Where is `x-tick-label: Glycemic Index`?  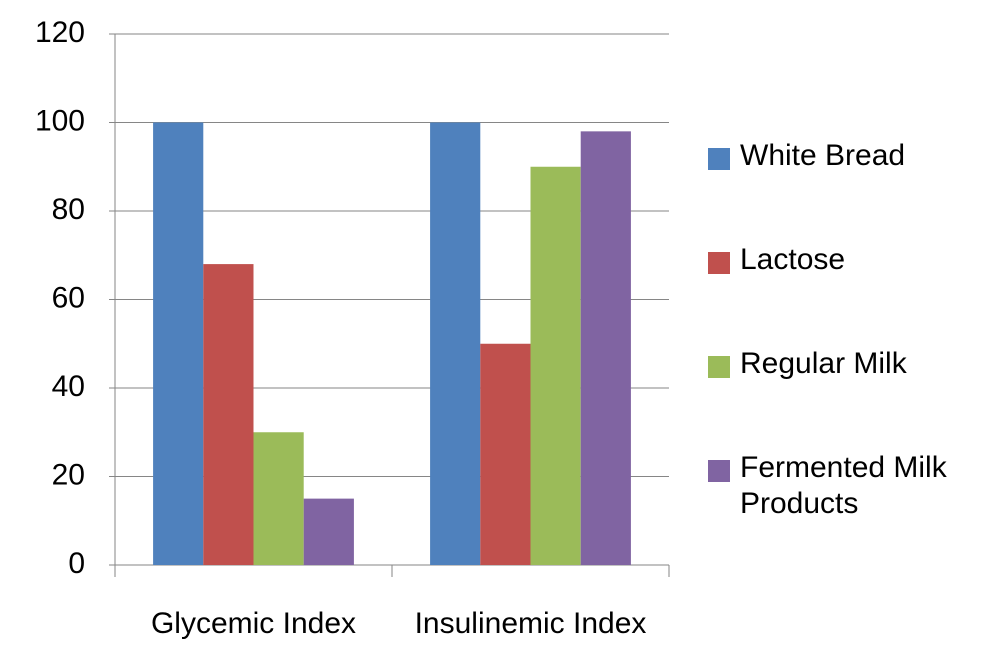 x-tick-label: Glycemic Index is located at coordinates (253, 623).